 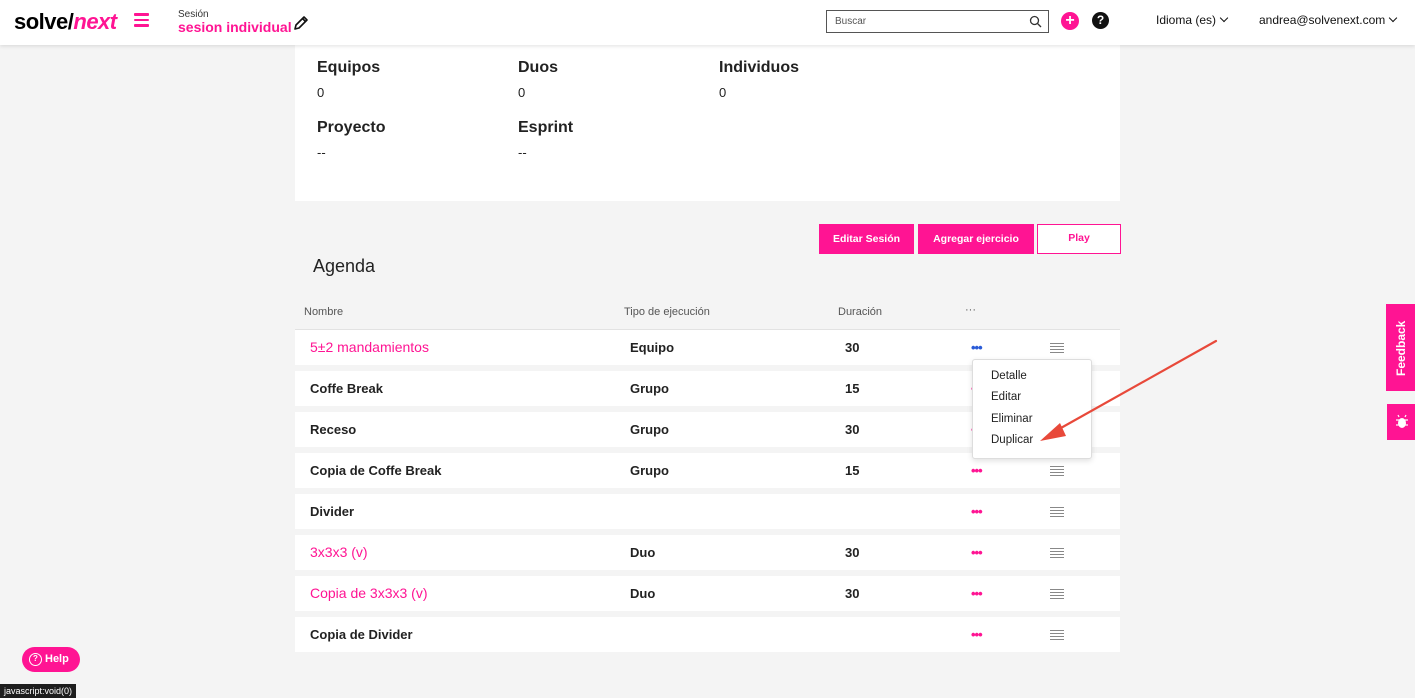 I want to click on help-button: ? Help, so click(x=51, y=659).